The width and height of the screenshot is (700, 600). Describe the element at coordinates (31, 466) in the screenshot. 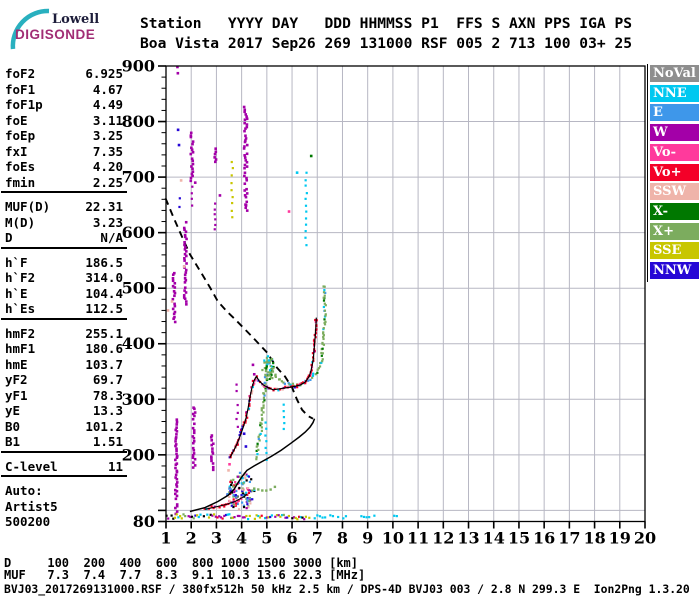

I see `param-label: C-level` at that location.